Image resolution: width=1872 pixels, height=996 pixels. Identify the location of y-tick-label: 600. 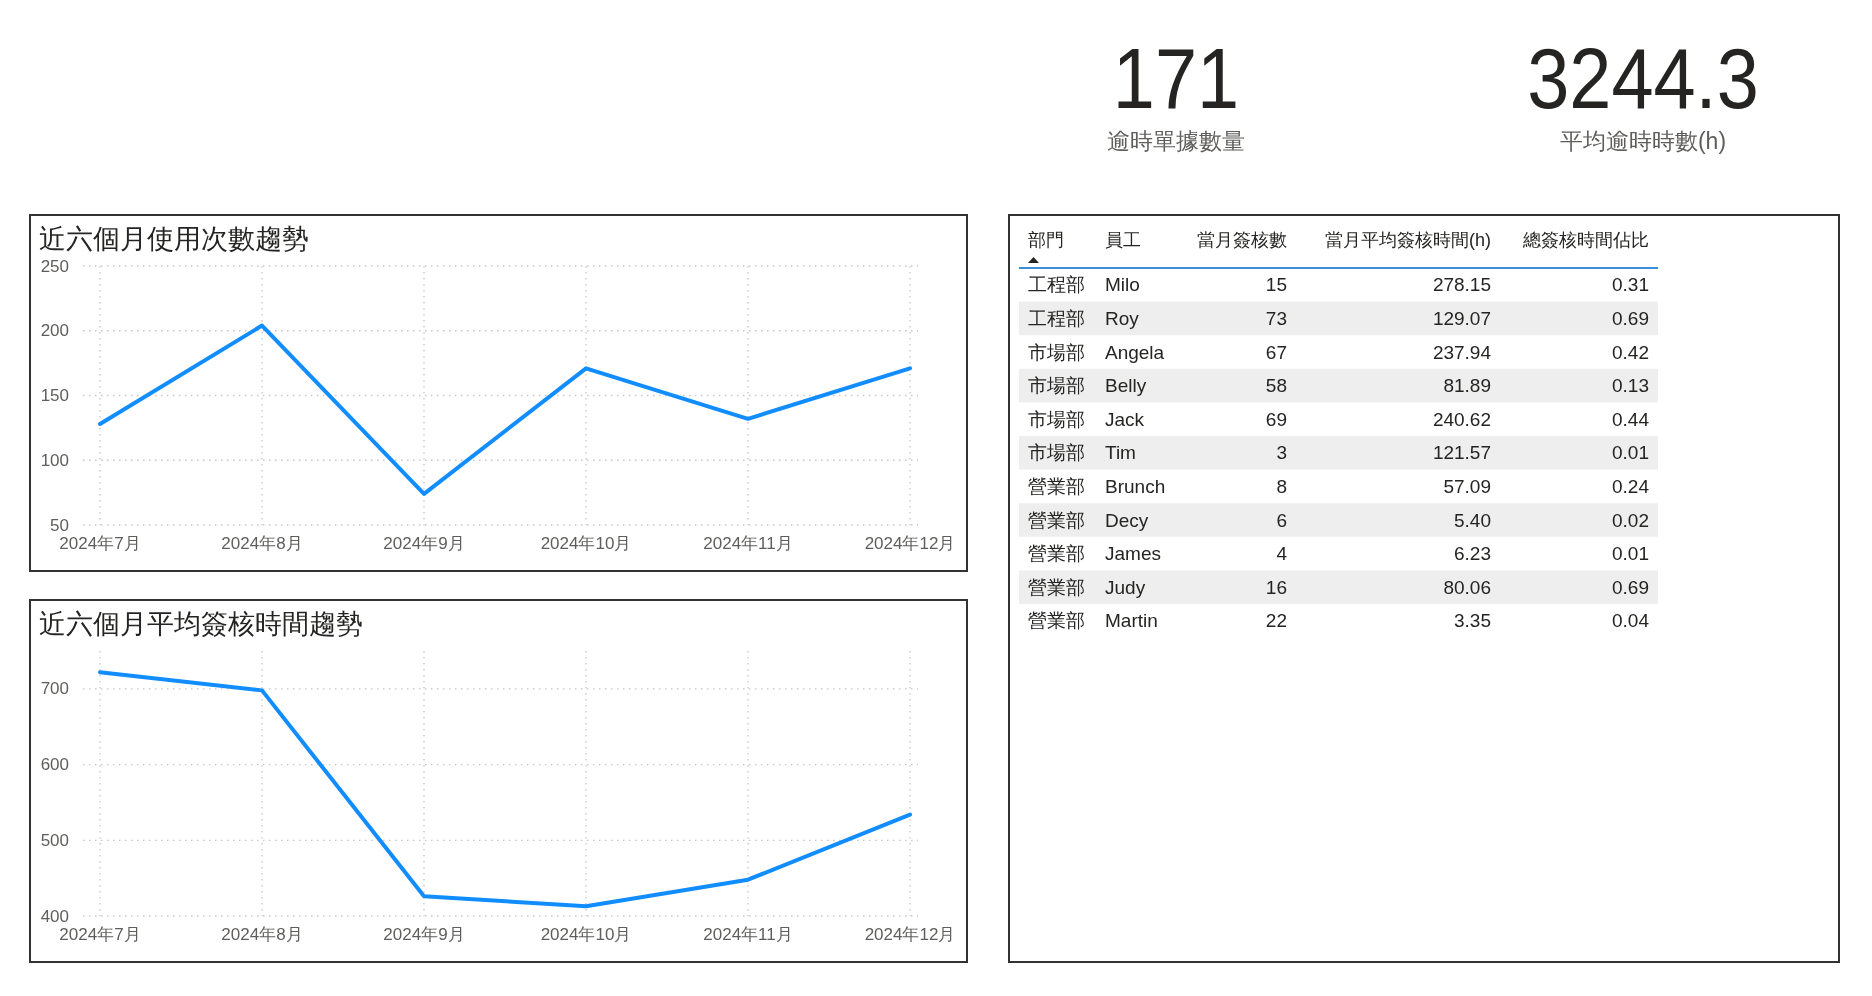
(54, 765).